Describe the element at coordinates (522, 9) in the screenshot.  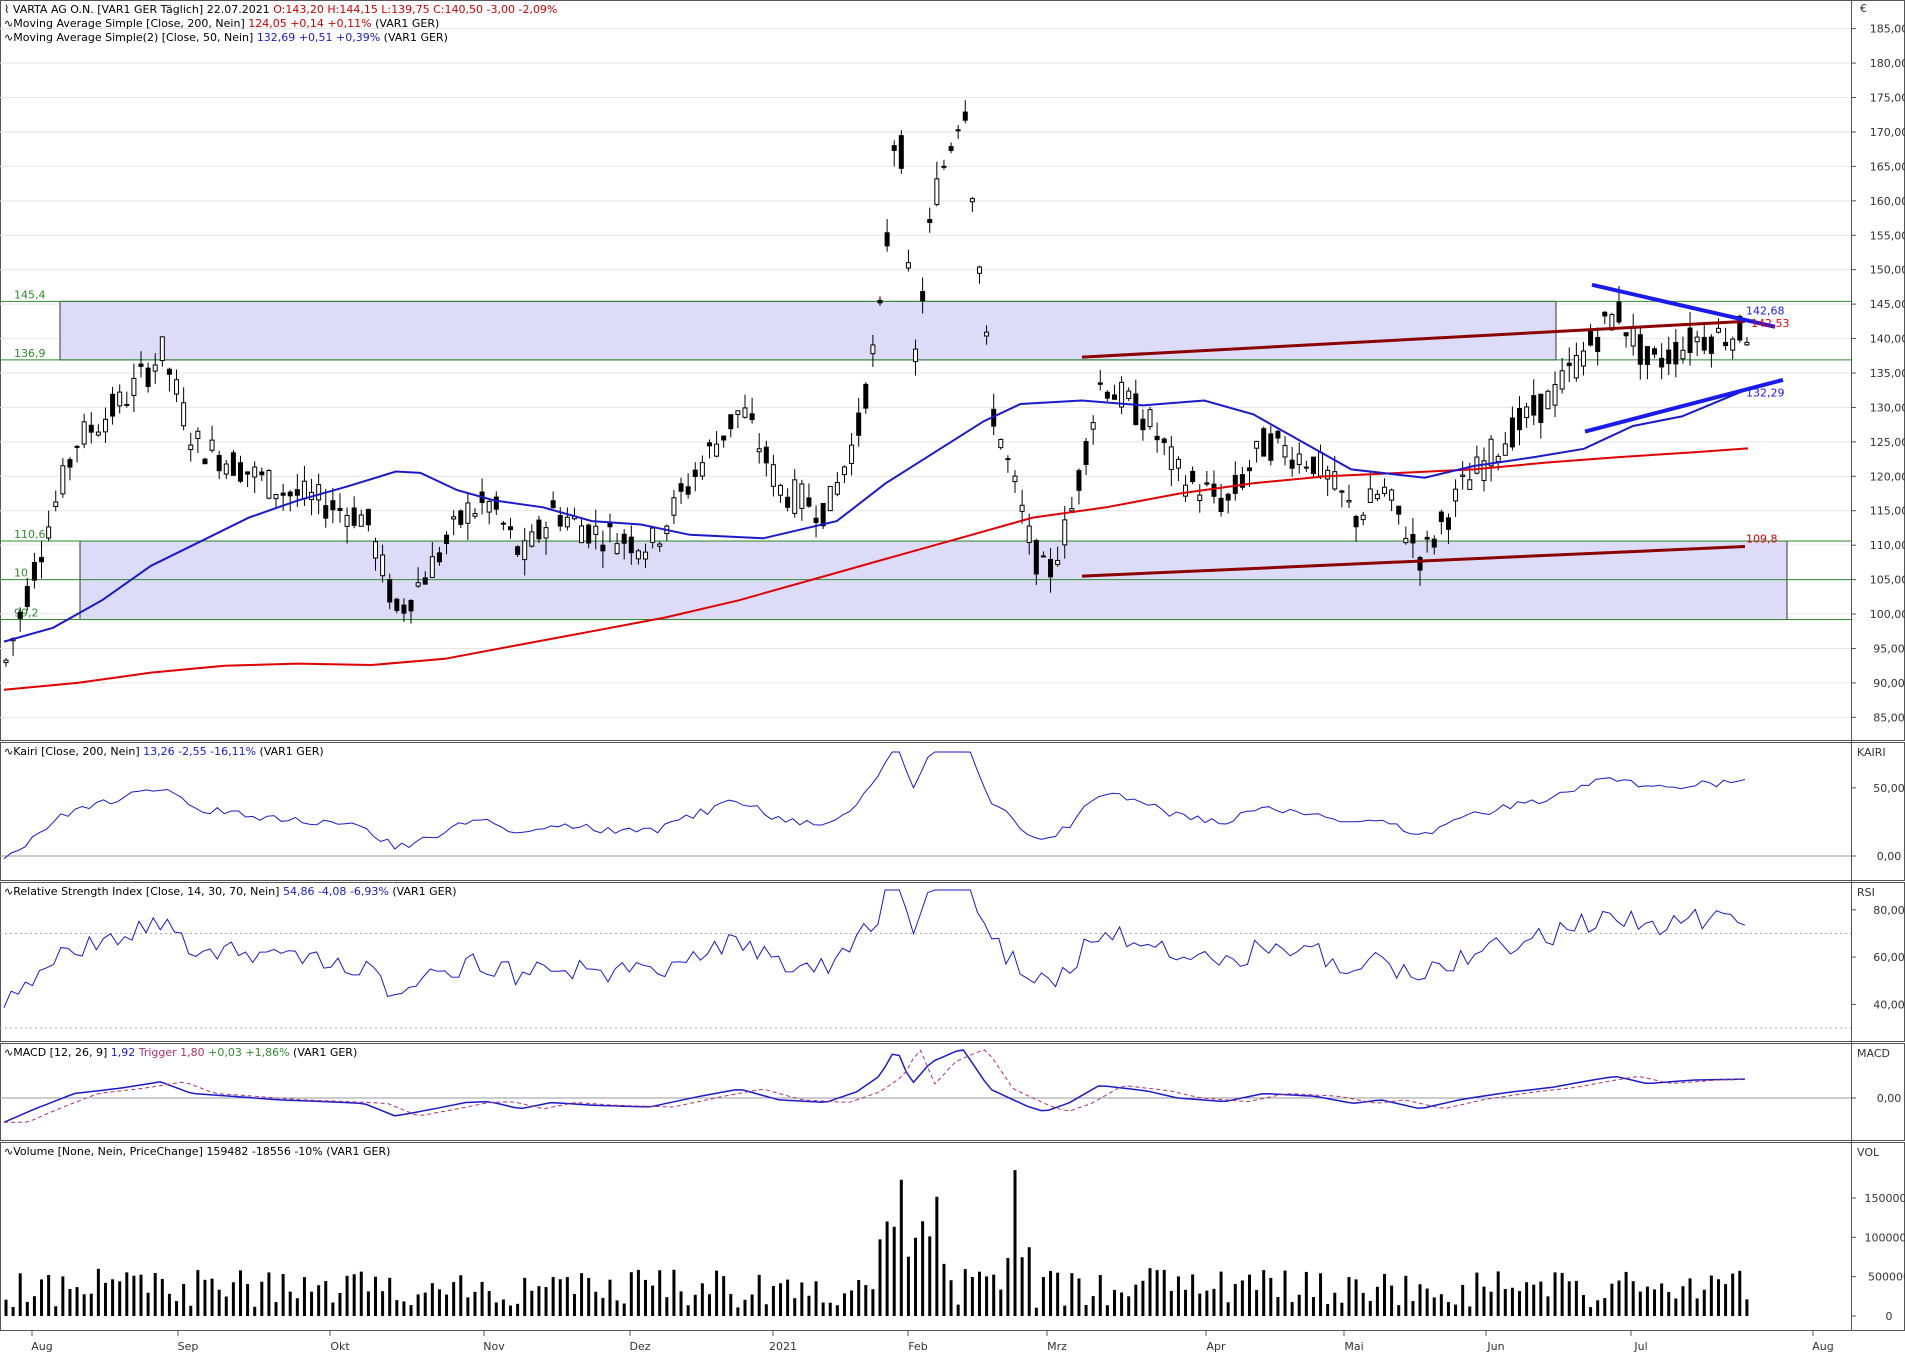
I see `legend-part: -3,00 -2,09%` at that location.